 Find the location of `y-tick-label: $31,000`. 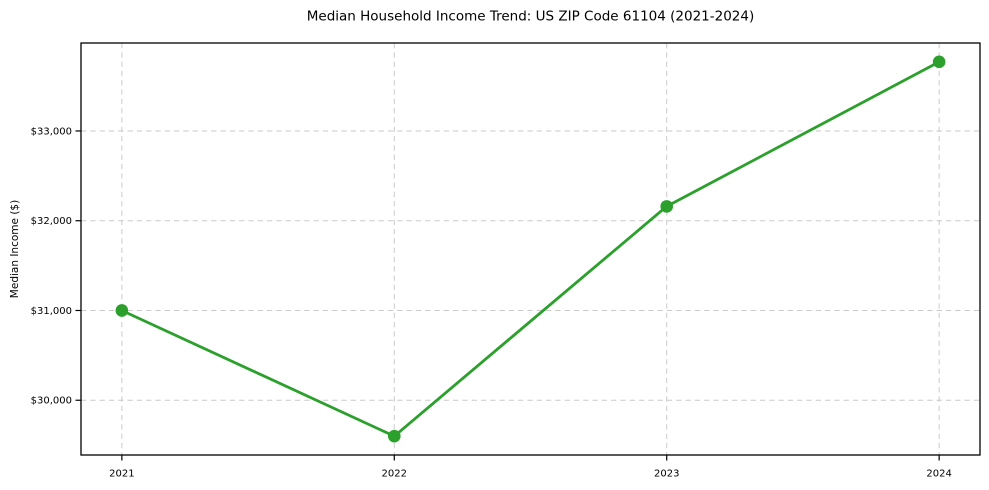

y-tick-label: $31,000 is located at coordinates (51, 311).